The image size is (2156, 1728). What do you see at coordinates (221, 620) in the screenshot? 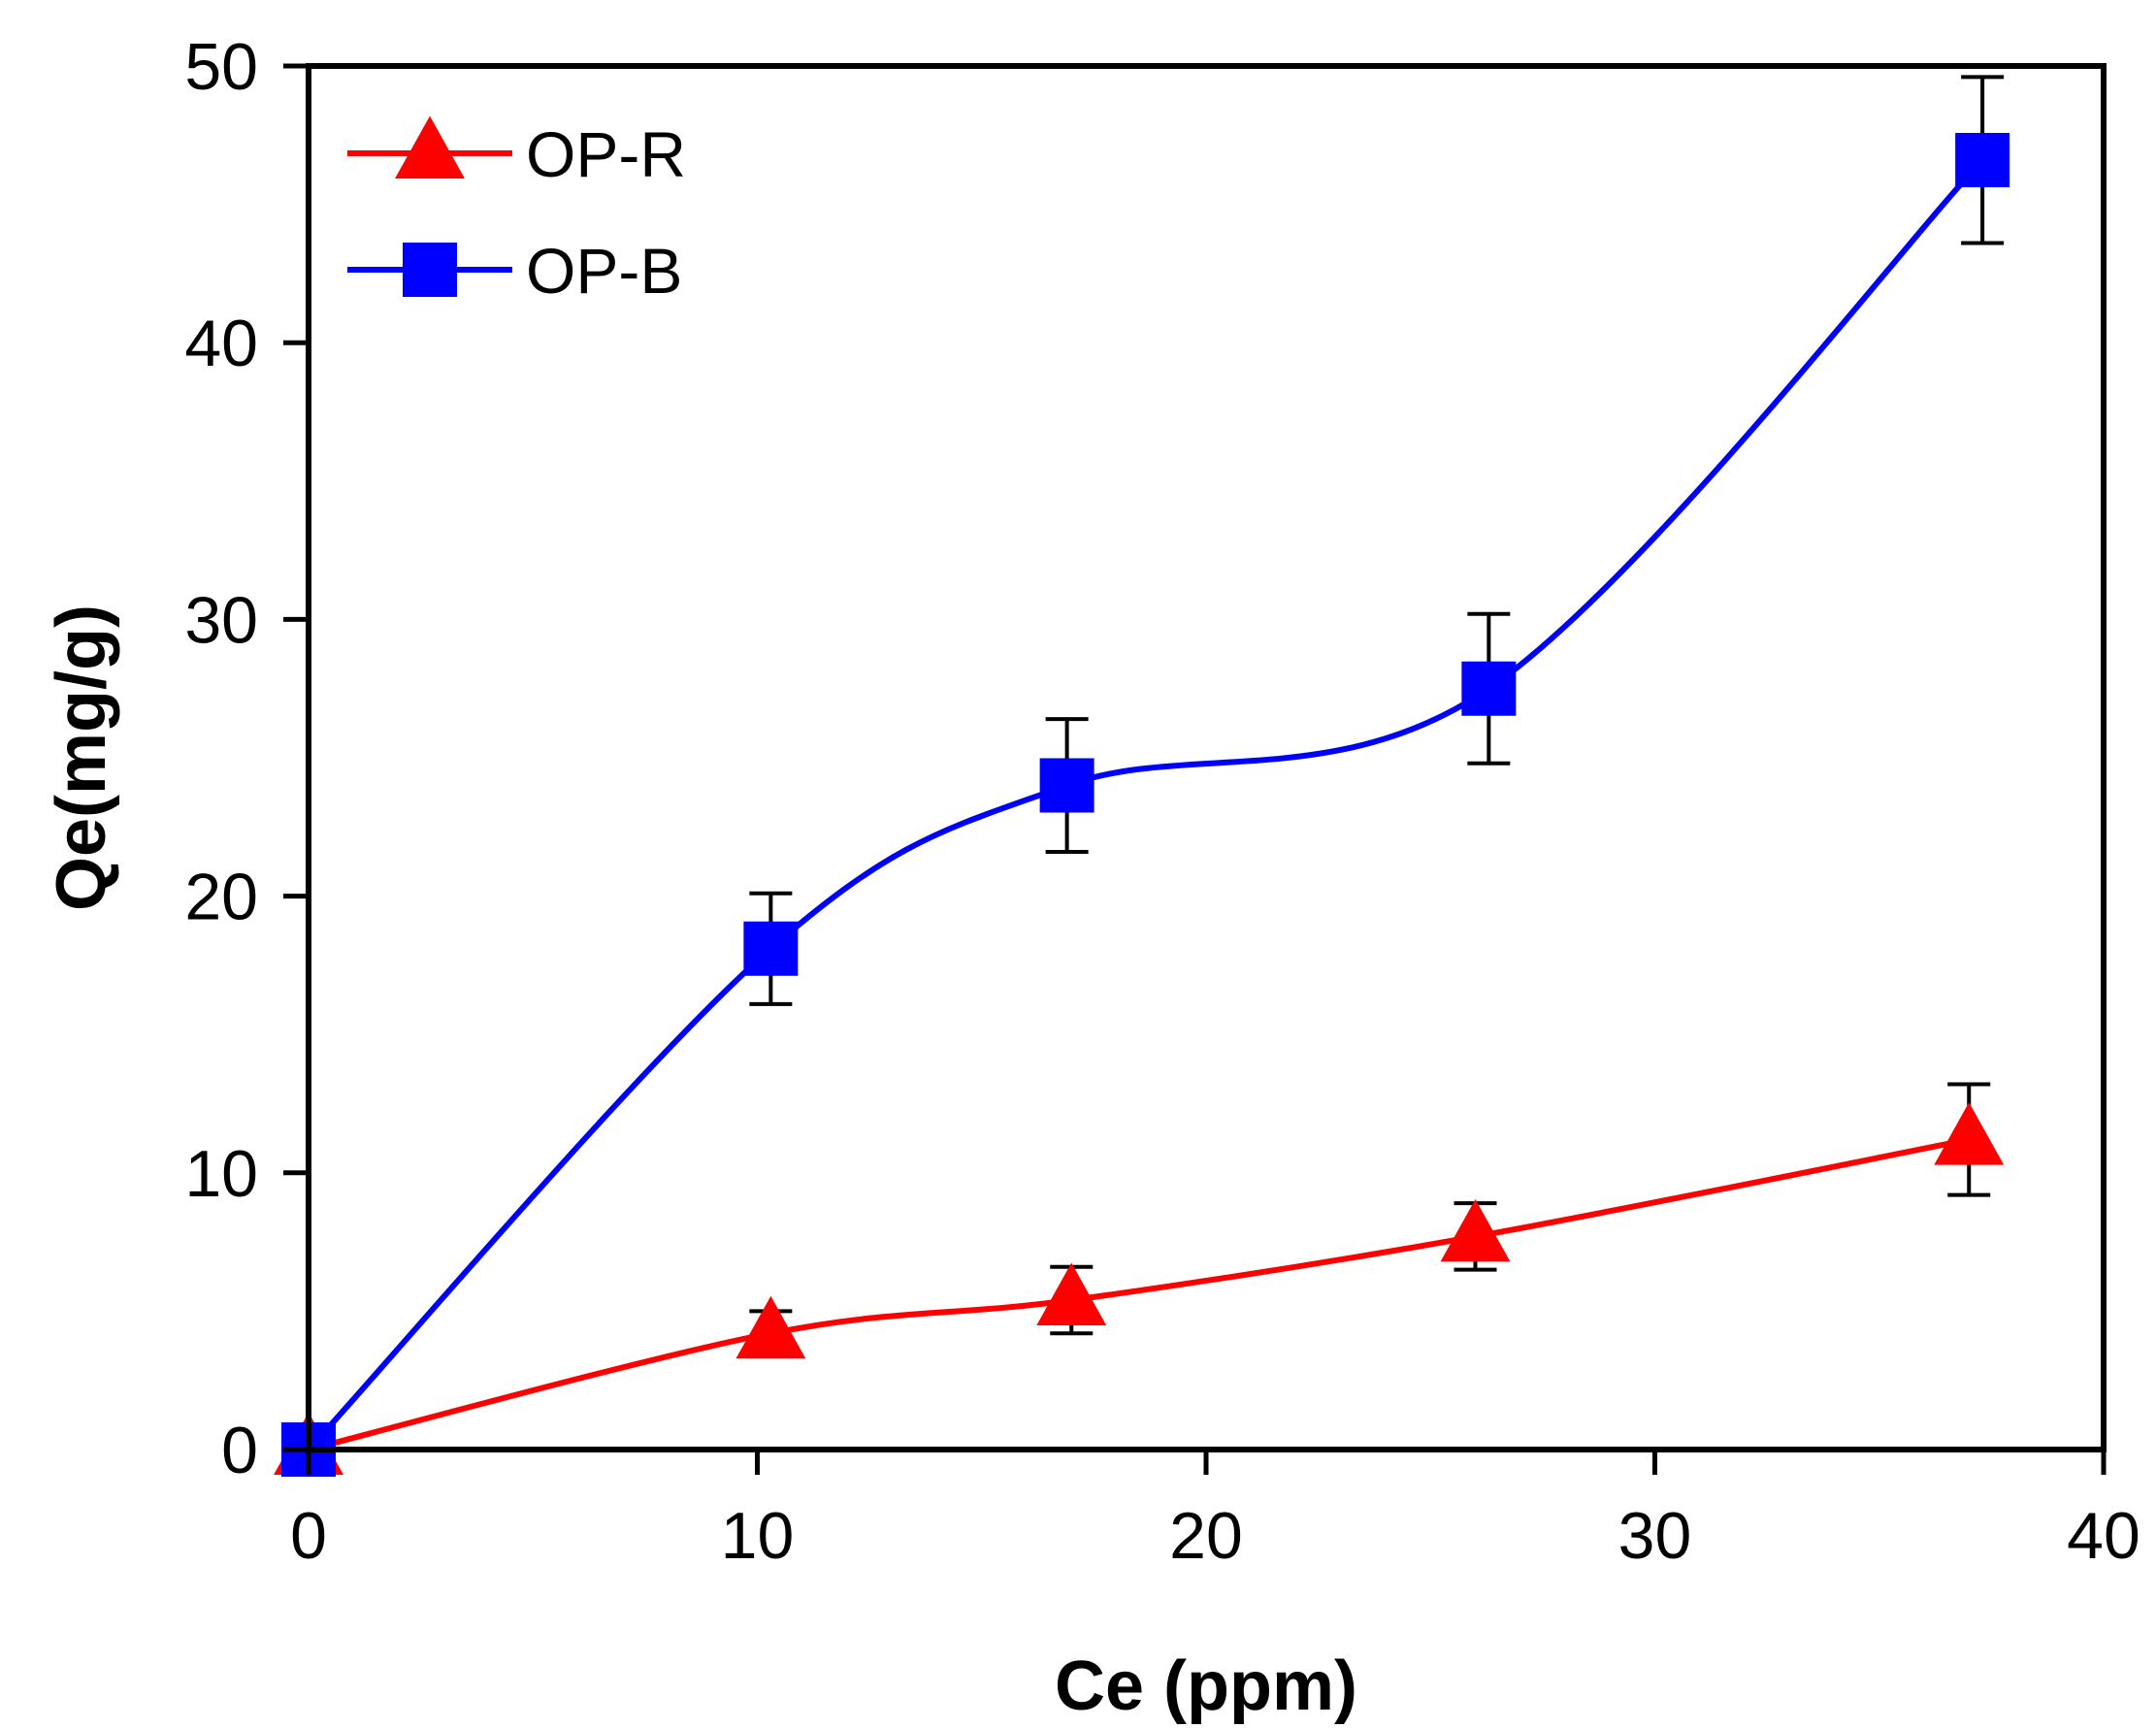
I see `y-tick-label: 30` at bounding box center [221, 620].